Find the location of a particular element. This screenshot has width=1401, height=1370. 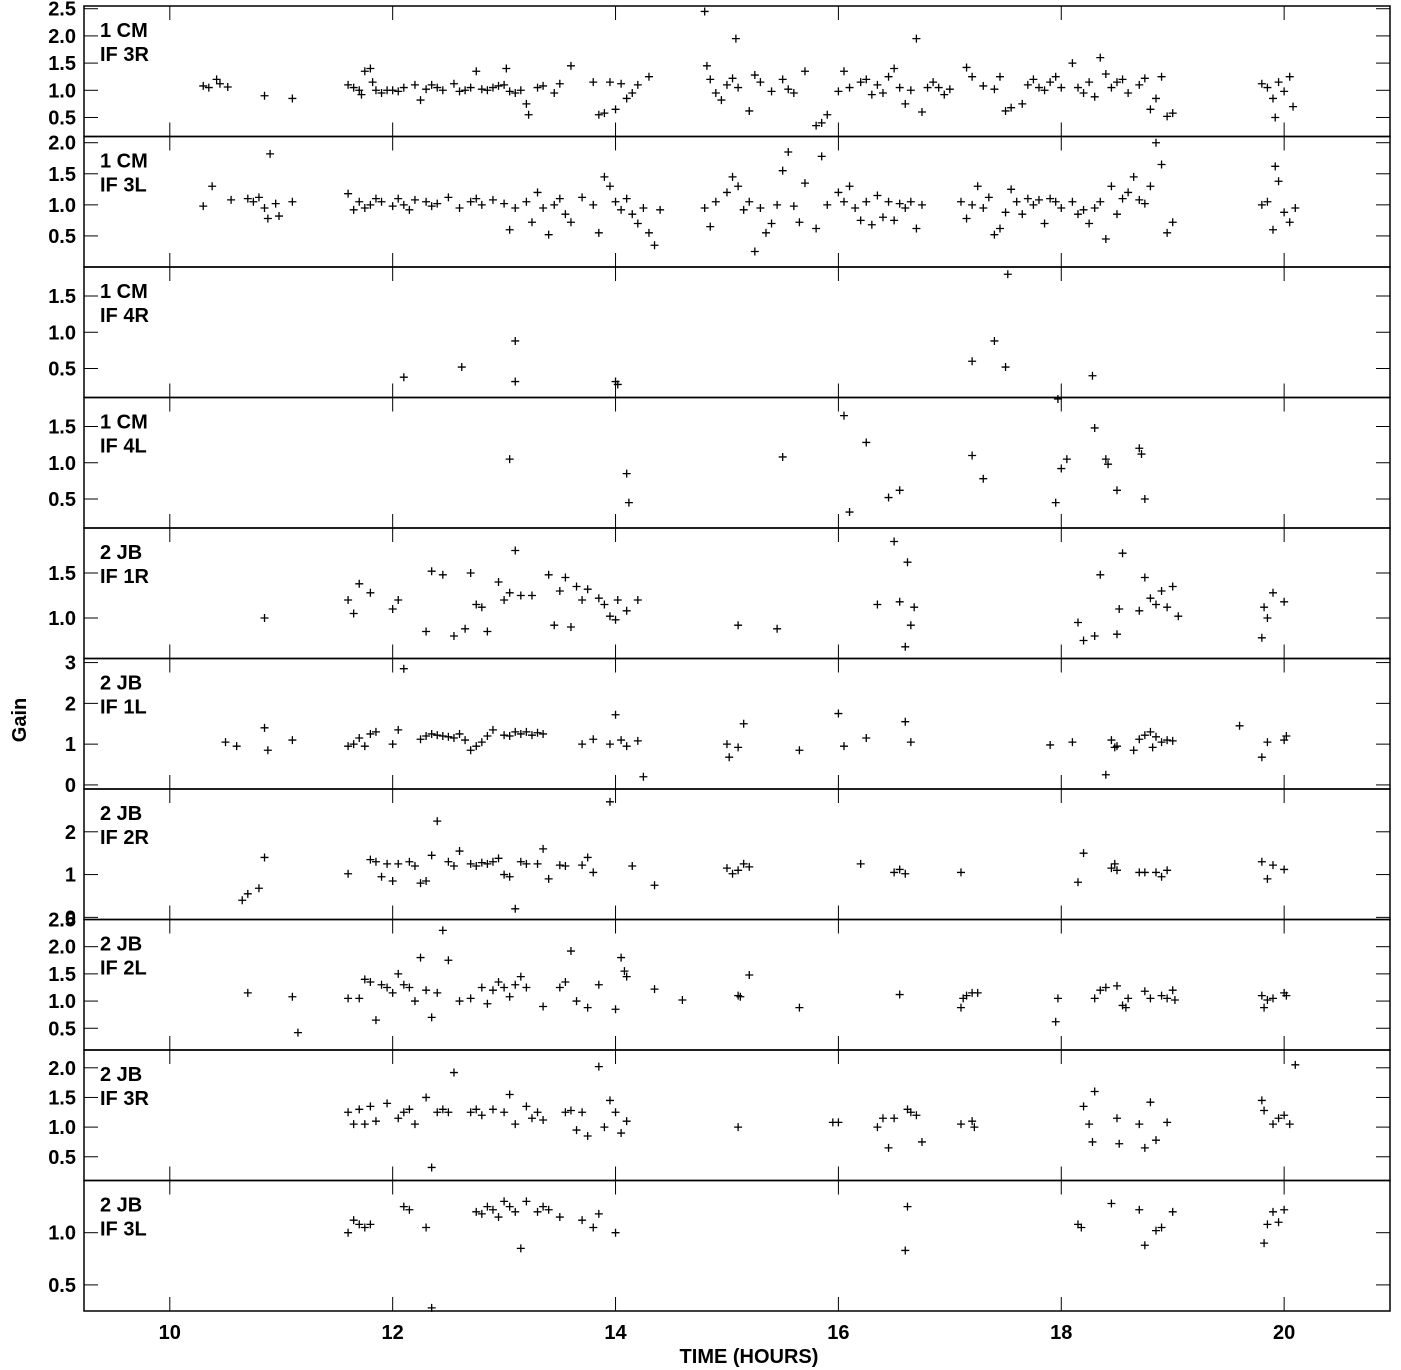

y-tick-label: 0.5 is located at coordinates (62, 118).